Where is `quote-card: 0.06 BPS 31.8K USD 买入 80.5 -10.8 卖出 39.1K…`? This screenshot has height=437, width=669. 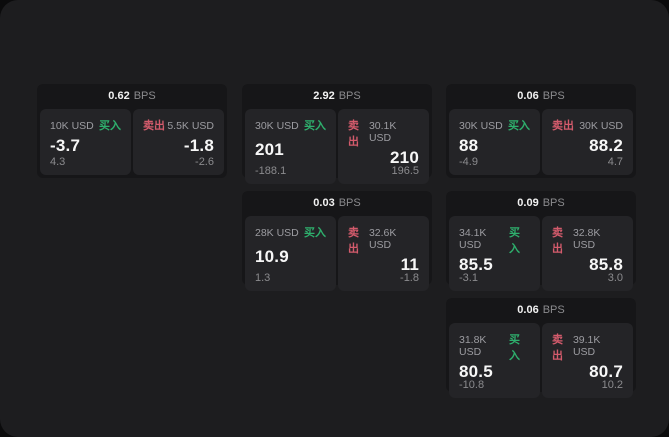
quote-card: 0.06 BPS 31.8K USD 买入 80.5 -10.8 卖出 39.1K… is located at coordinates (541, 348).